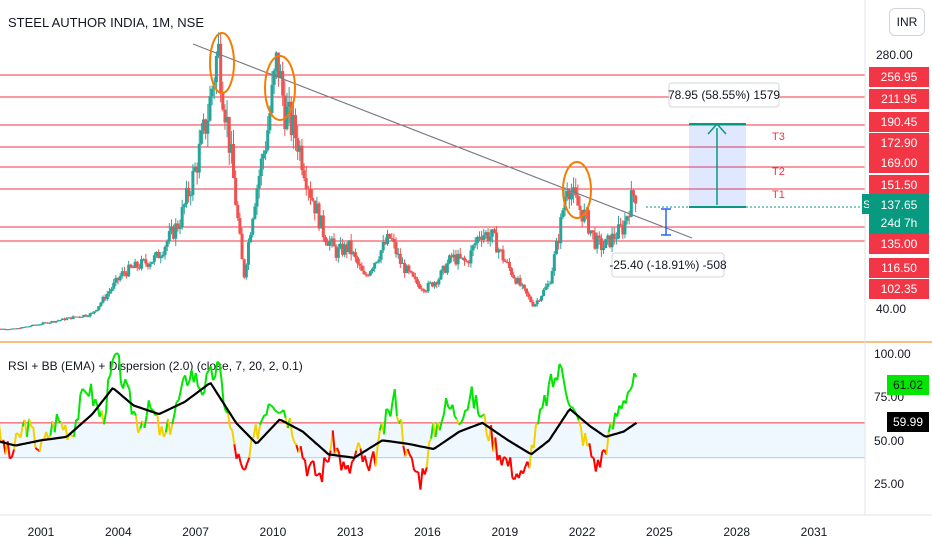  Describe the element at coordinates (504, 532) in the screenshot. I see `time-tick: 2019` at that location.